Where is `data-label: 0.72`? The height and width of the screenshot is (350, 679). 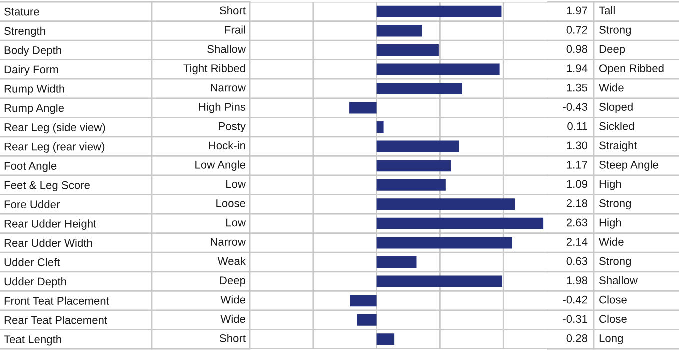 data-label: 0.72 is located at coordinates (577, 30).